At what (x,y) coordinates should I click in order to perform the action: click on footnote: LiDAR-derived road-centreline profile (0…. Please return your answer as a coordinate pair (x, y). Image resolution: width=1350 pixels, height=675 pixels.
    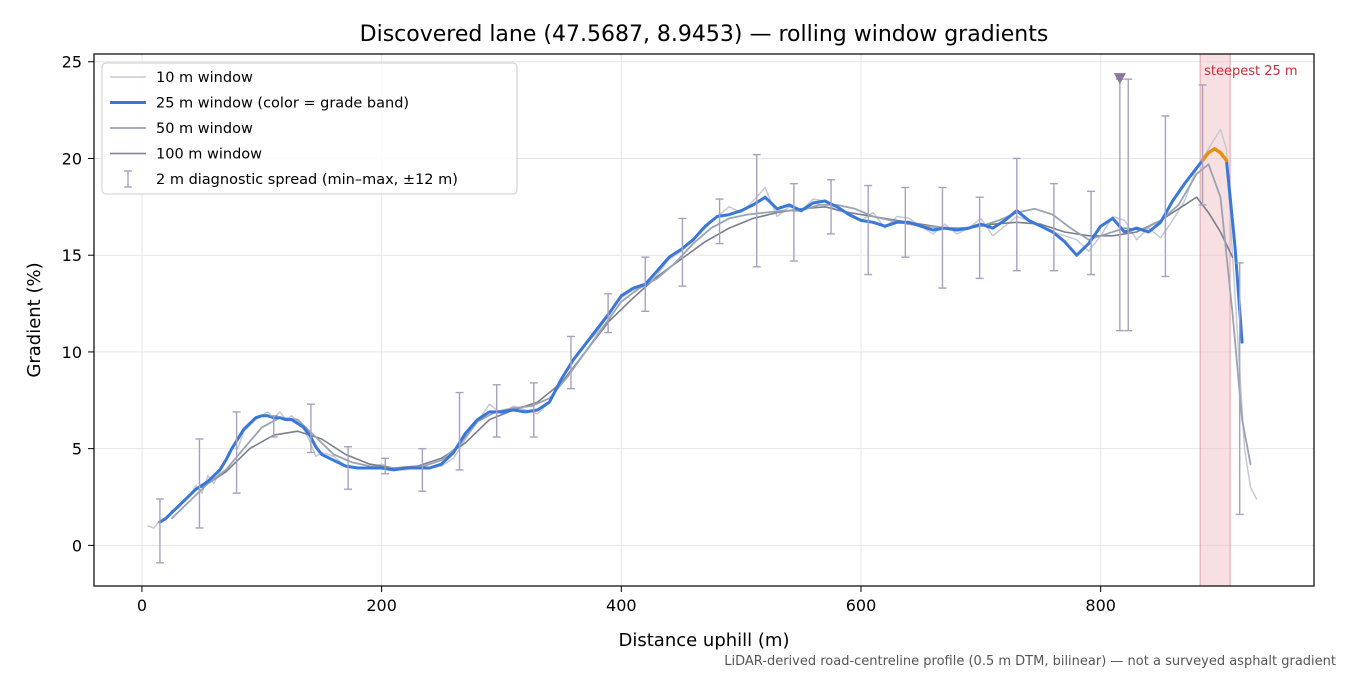
    Looking at the image, I should click on (1030, 661).